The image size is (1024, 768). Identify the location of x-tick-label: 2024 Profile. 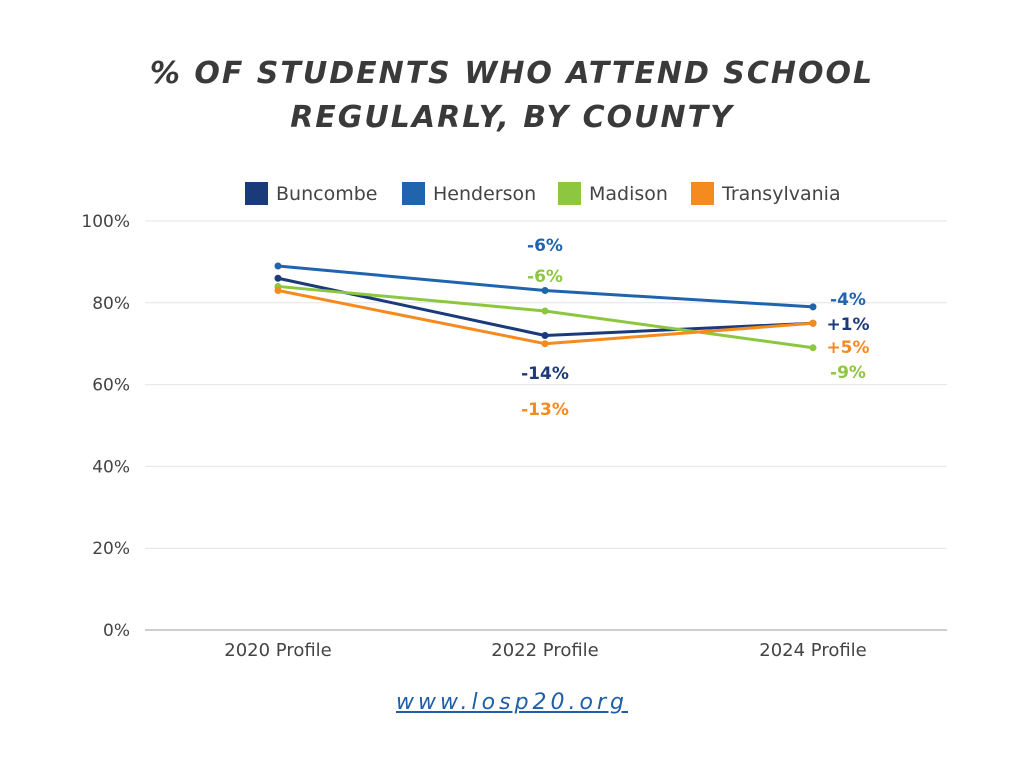
(813, 650).